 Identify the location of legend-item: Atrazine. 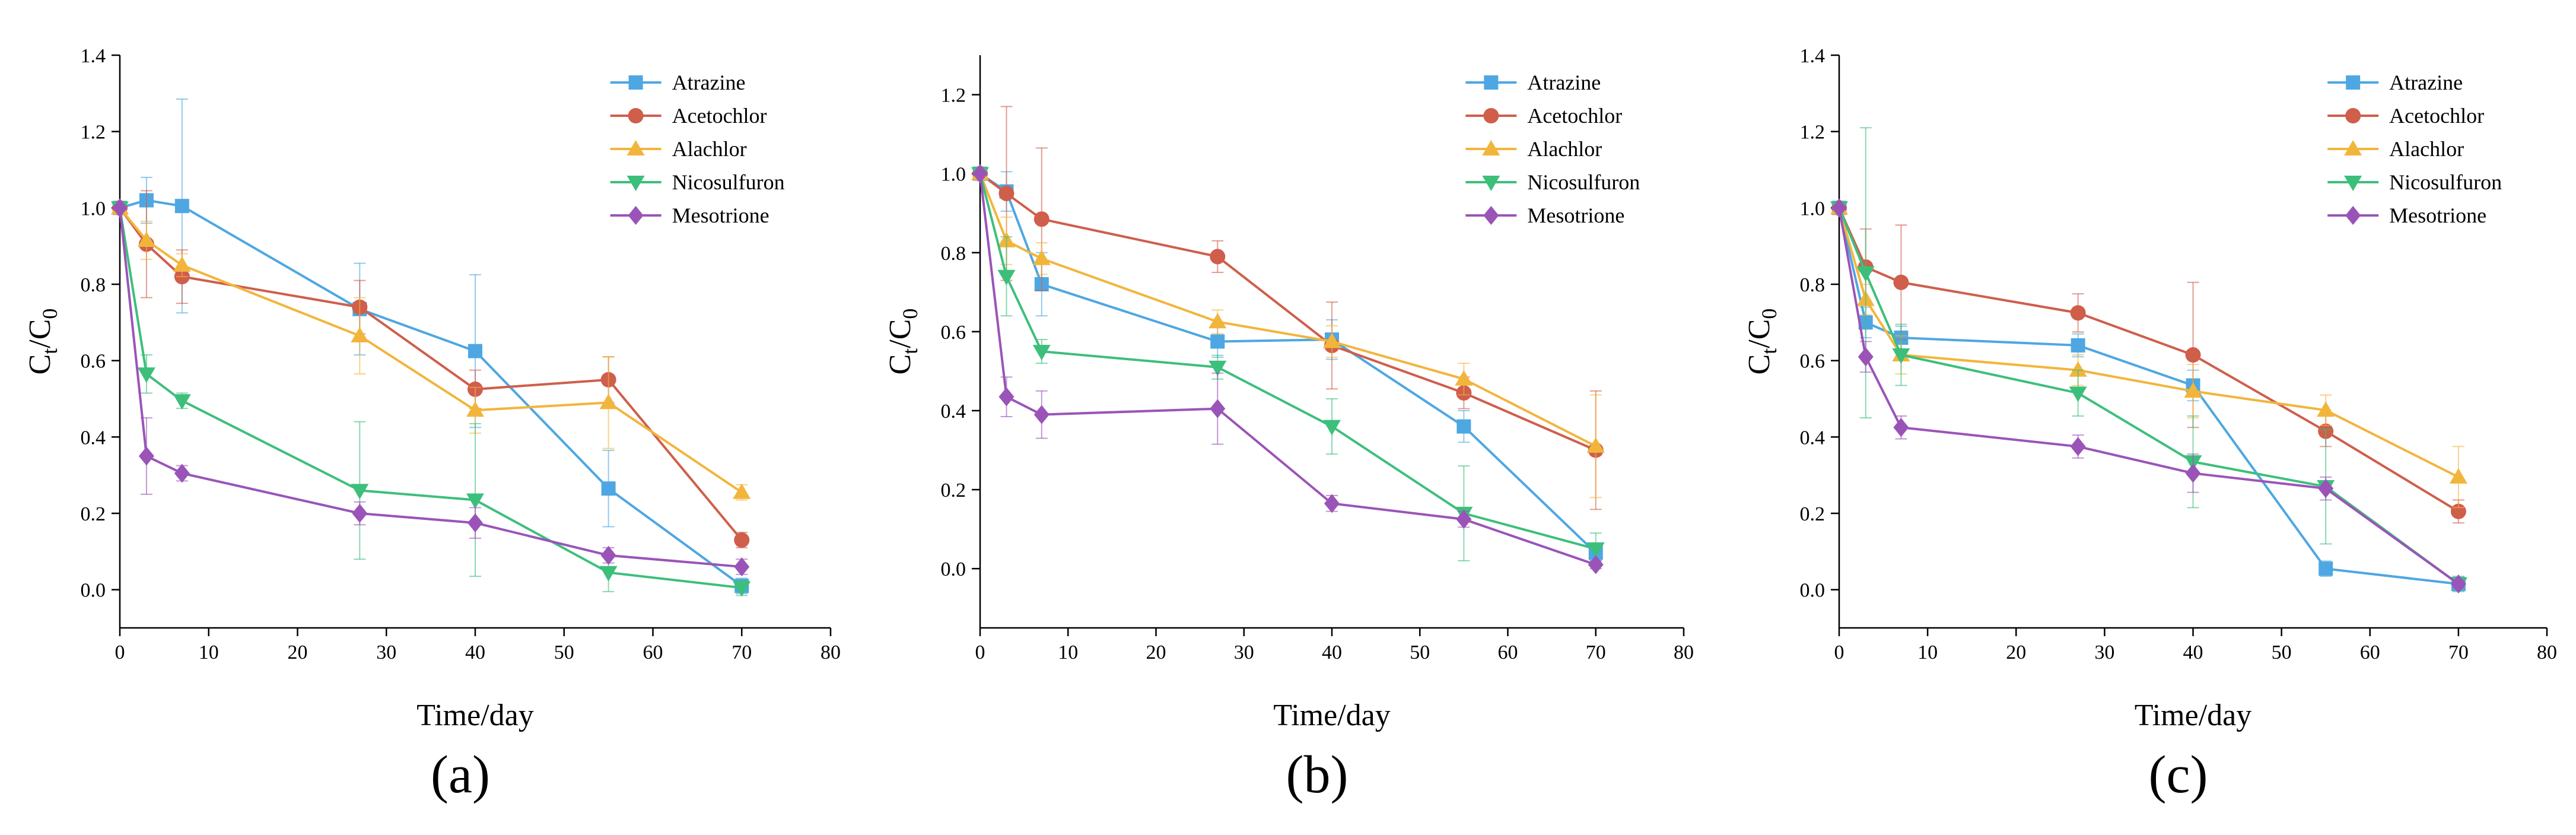
(678, 82).